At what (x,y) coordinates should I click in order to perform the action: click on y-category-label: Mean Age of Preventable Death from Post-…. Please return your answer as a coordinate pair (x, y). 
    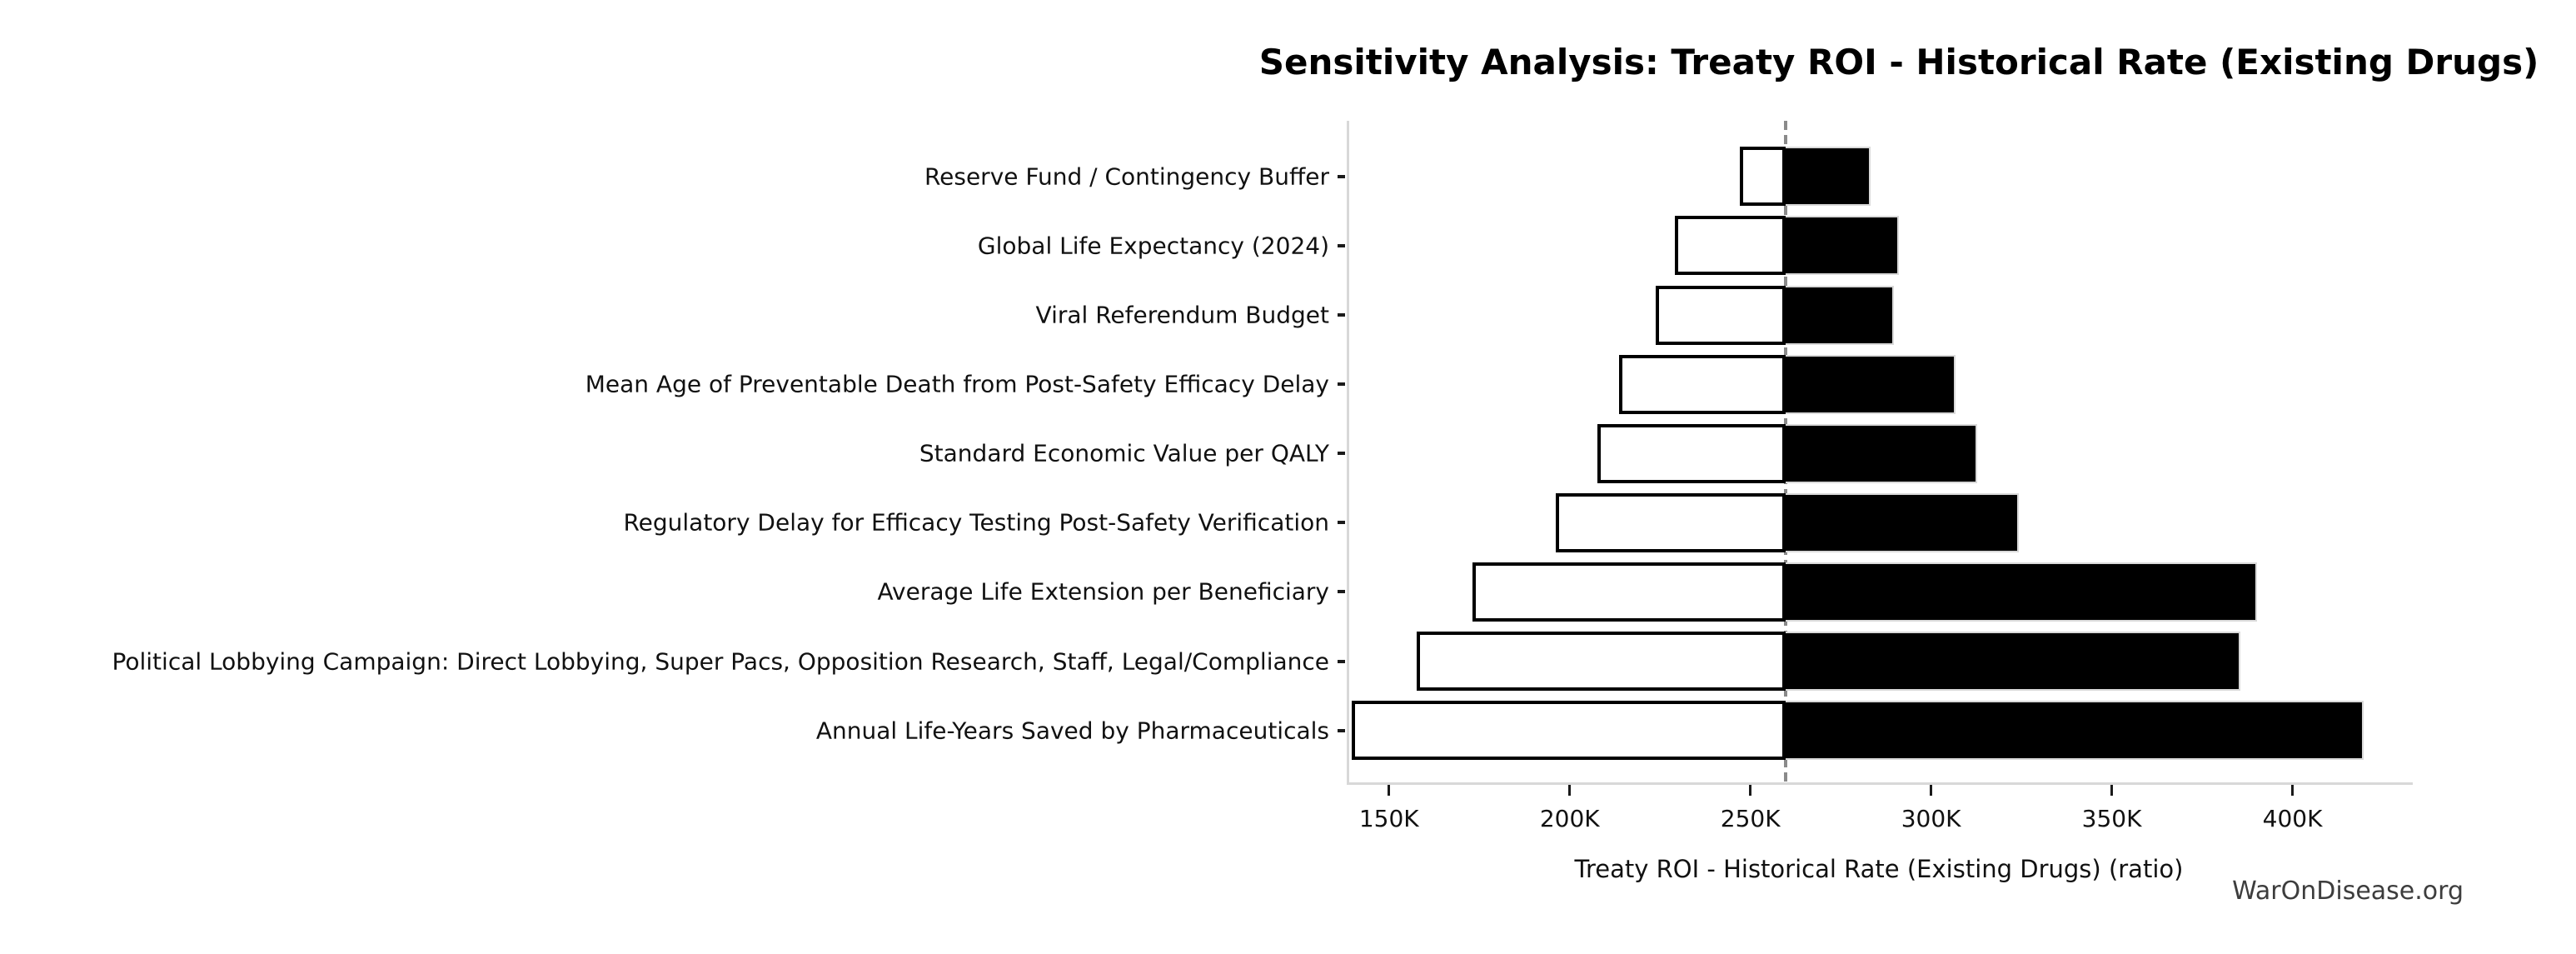
    Looking at the image, I should click on (957, 384).